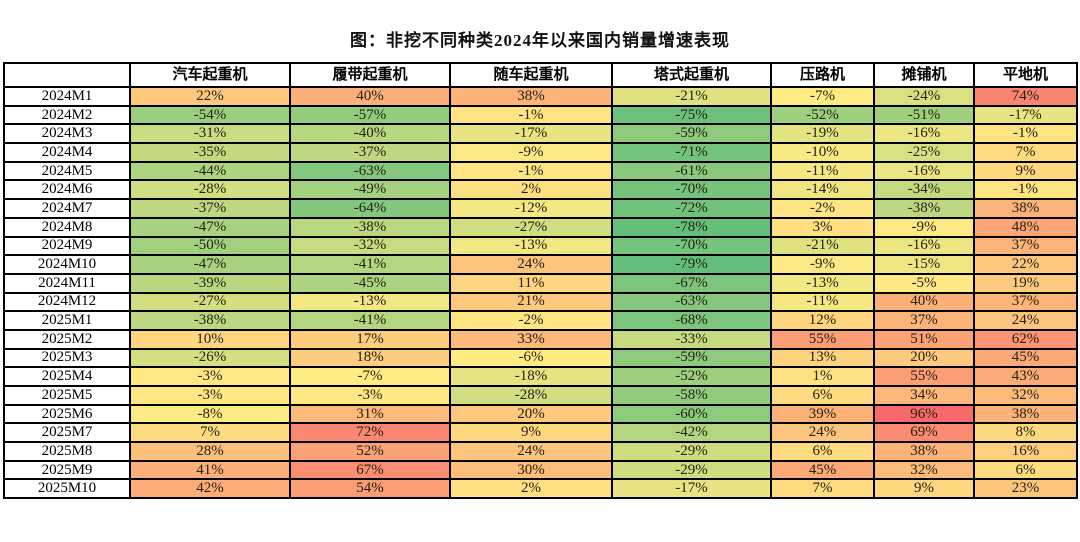  What do you see at coordinates (691, 227) in the screenshot?
I see `heatmap-cell: -78%` at bounding box center [691, 227].